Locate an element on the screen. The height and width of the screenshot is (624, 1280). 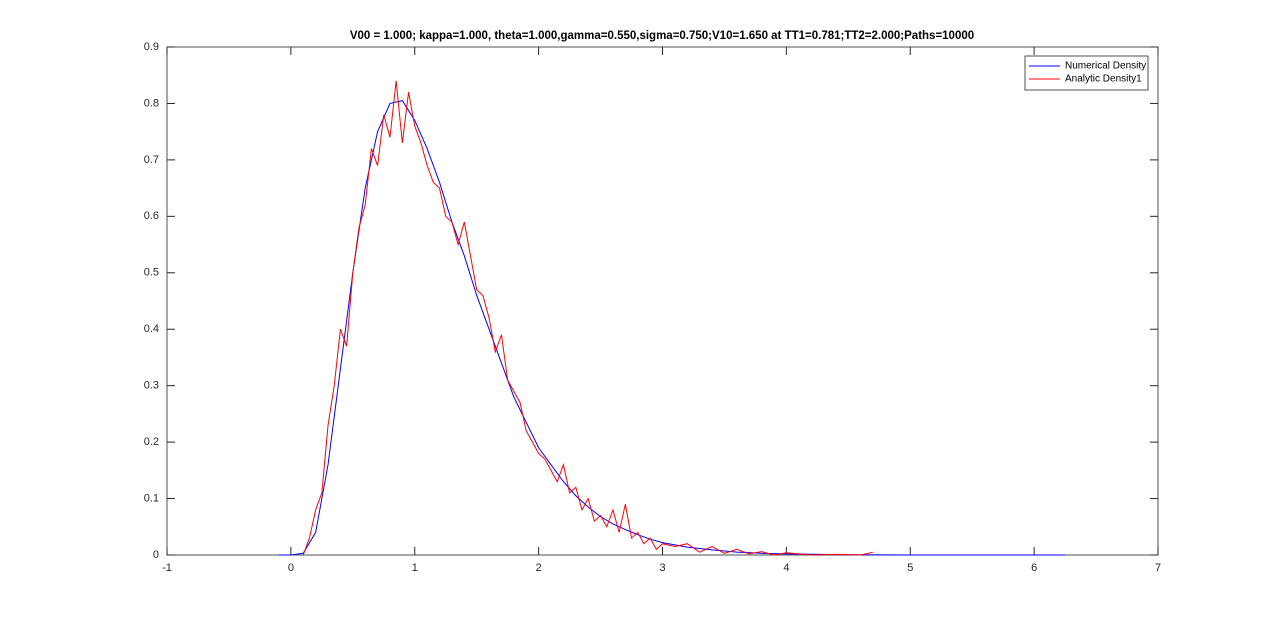
legend: Numerical Density Analytic Density1 is located at coordinates (1086, 73).